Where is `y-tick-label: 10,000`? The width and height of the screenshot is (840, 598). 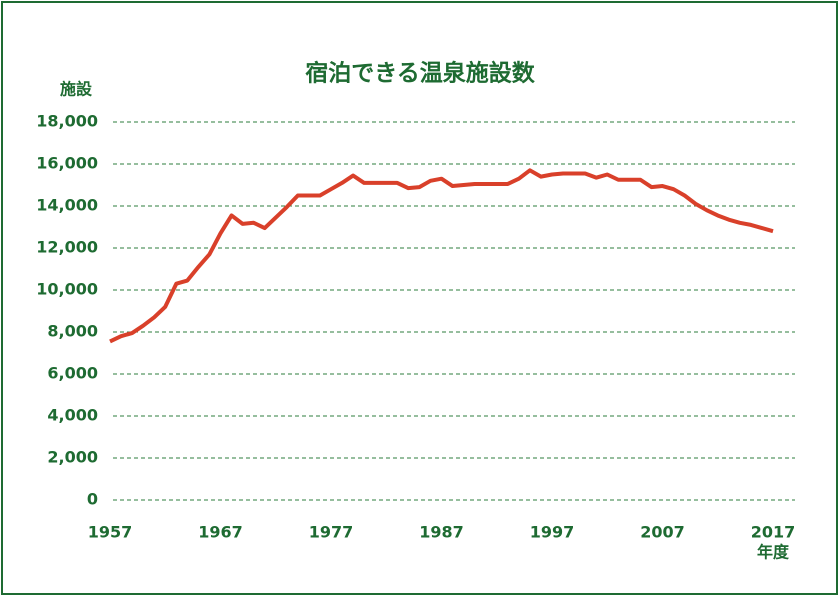
y-tick-label: 10,000 is located at coordinates (67, 289).